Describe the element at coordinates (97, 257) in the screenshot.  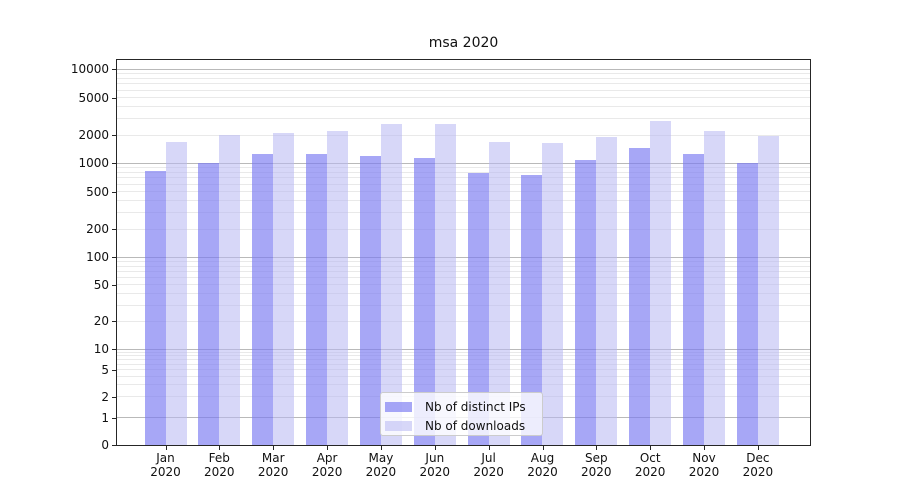
I see `y-tick-label: 100` at that location.